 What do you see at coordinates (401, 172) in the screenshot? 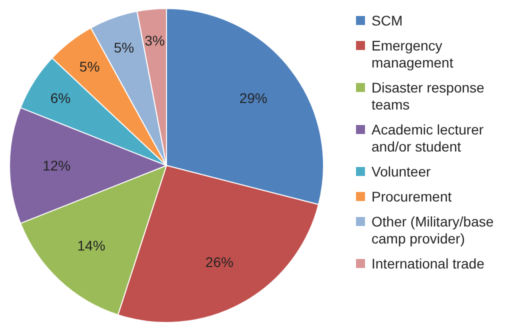
I see `legend-label: Volunteer` at bounding box center [401, 172].